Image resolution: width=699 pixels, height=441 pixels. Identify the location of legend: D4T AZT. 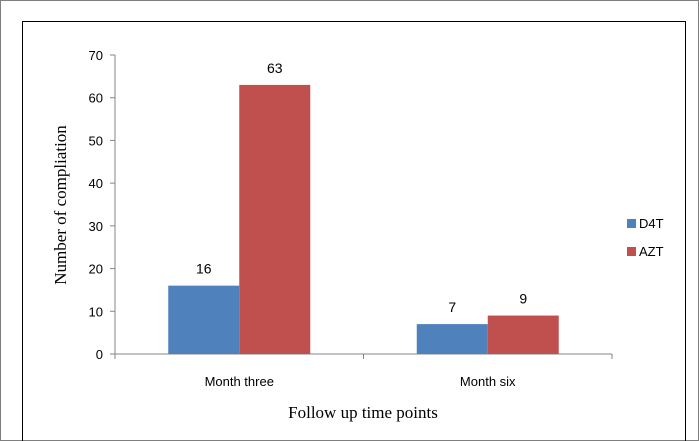
(645, 237).